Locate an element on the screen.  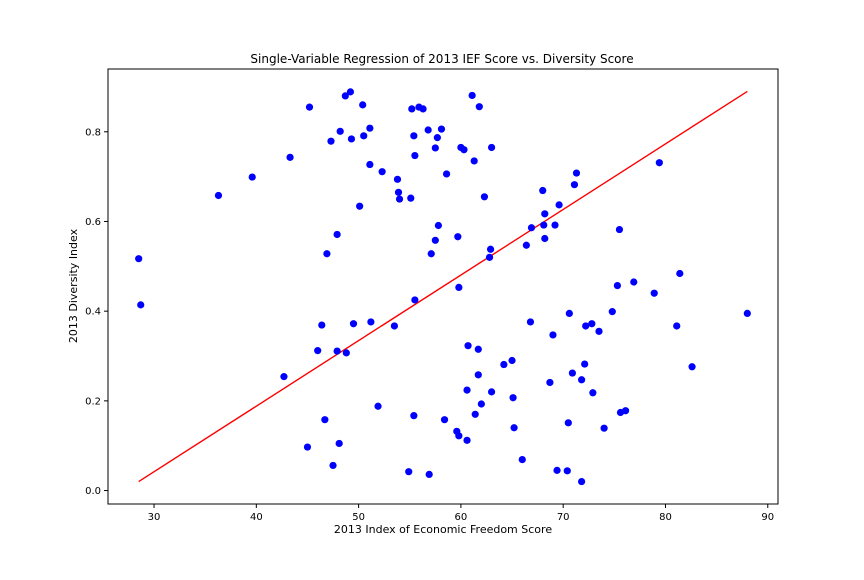
x-tick-label: 80 is located at coordinates (665, 517).